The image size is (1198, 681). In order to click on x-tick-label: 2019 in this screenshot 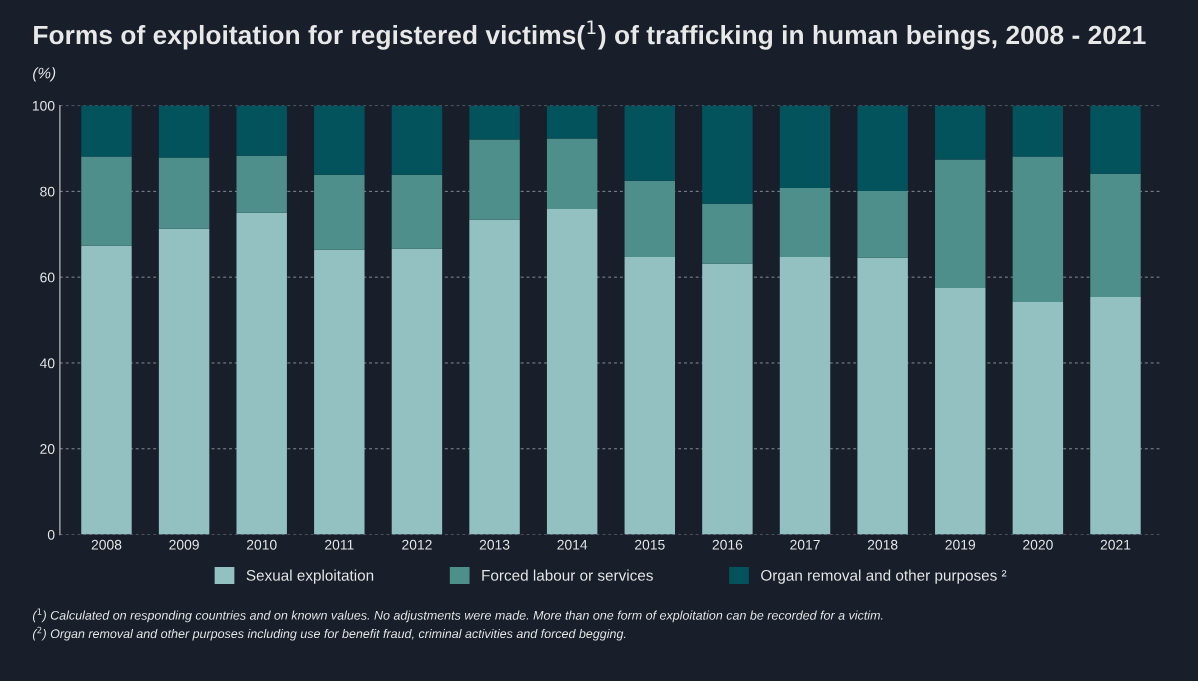, I will do `click(960, 544)`.